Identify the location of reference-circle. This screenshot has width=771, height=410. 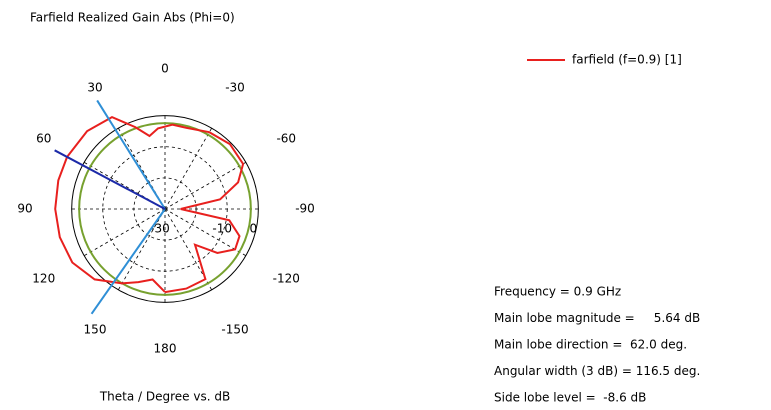
(165, 209).